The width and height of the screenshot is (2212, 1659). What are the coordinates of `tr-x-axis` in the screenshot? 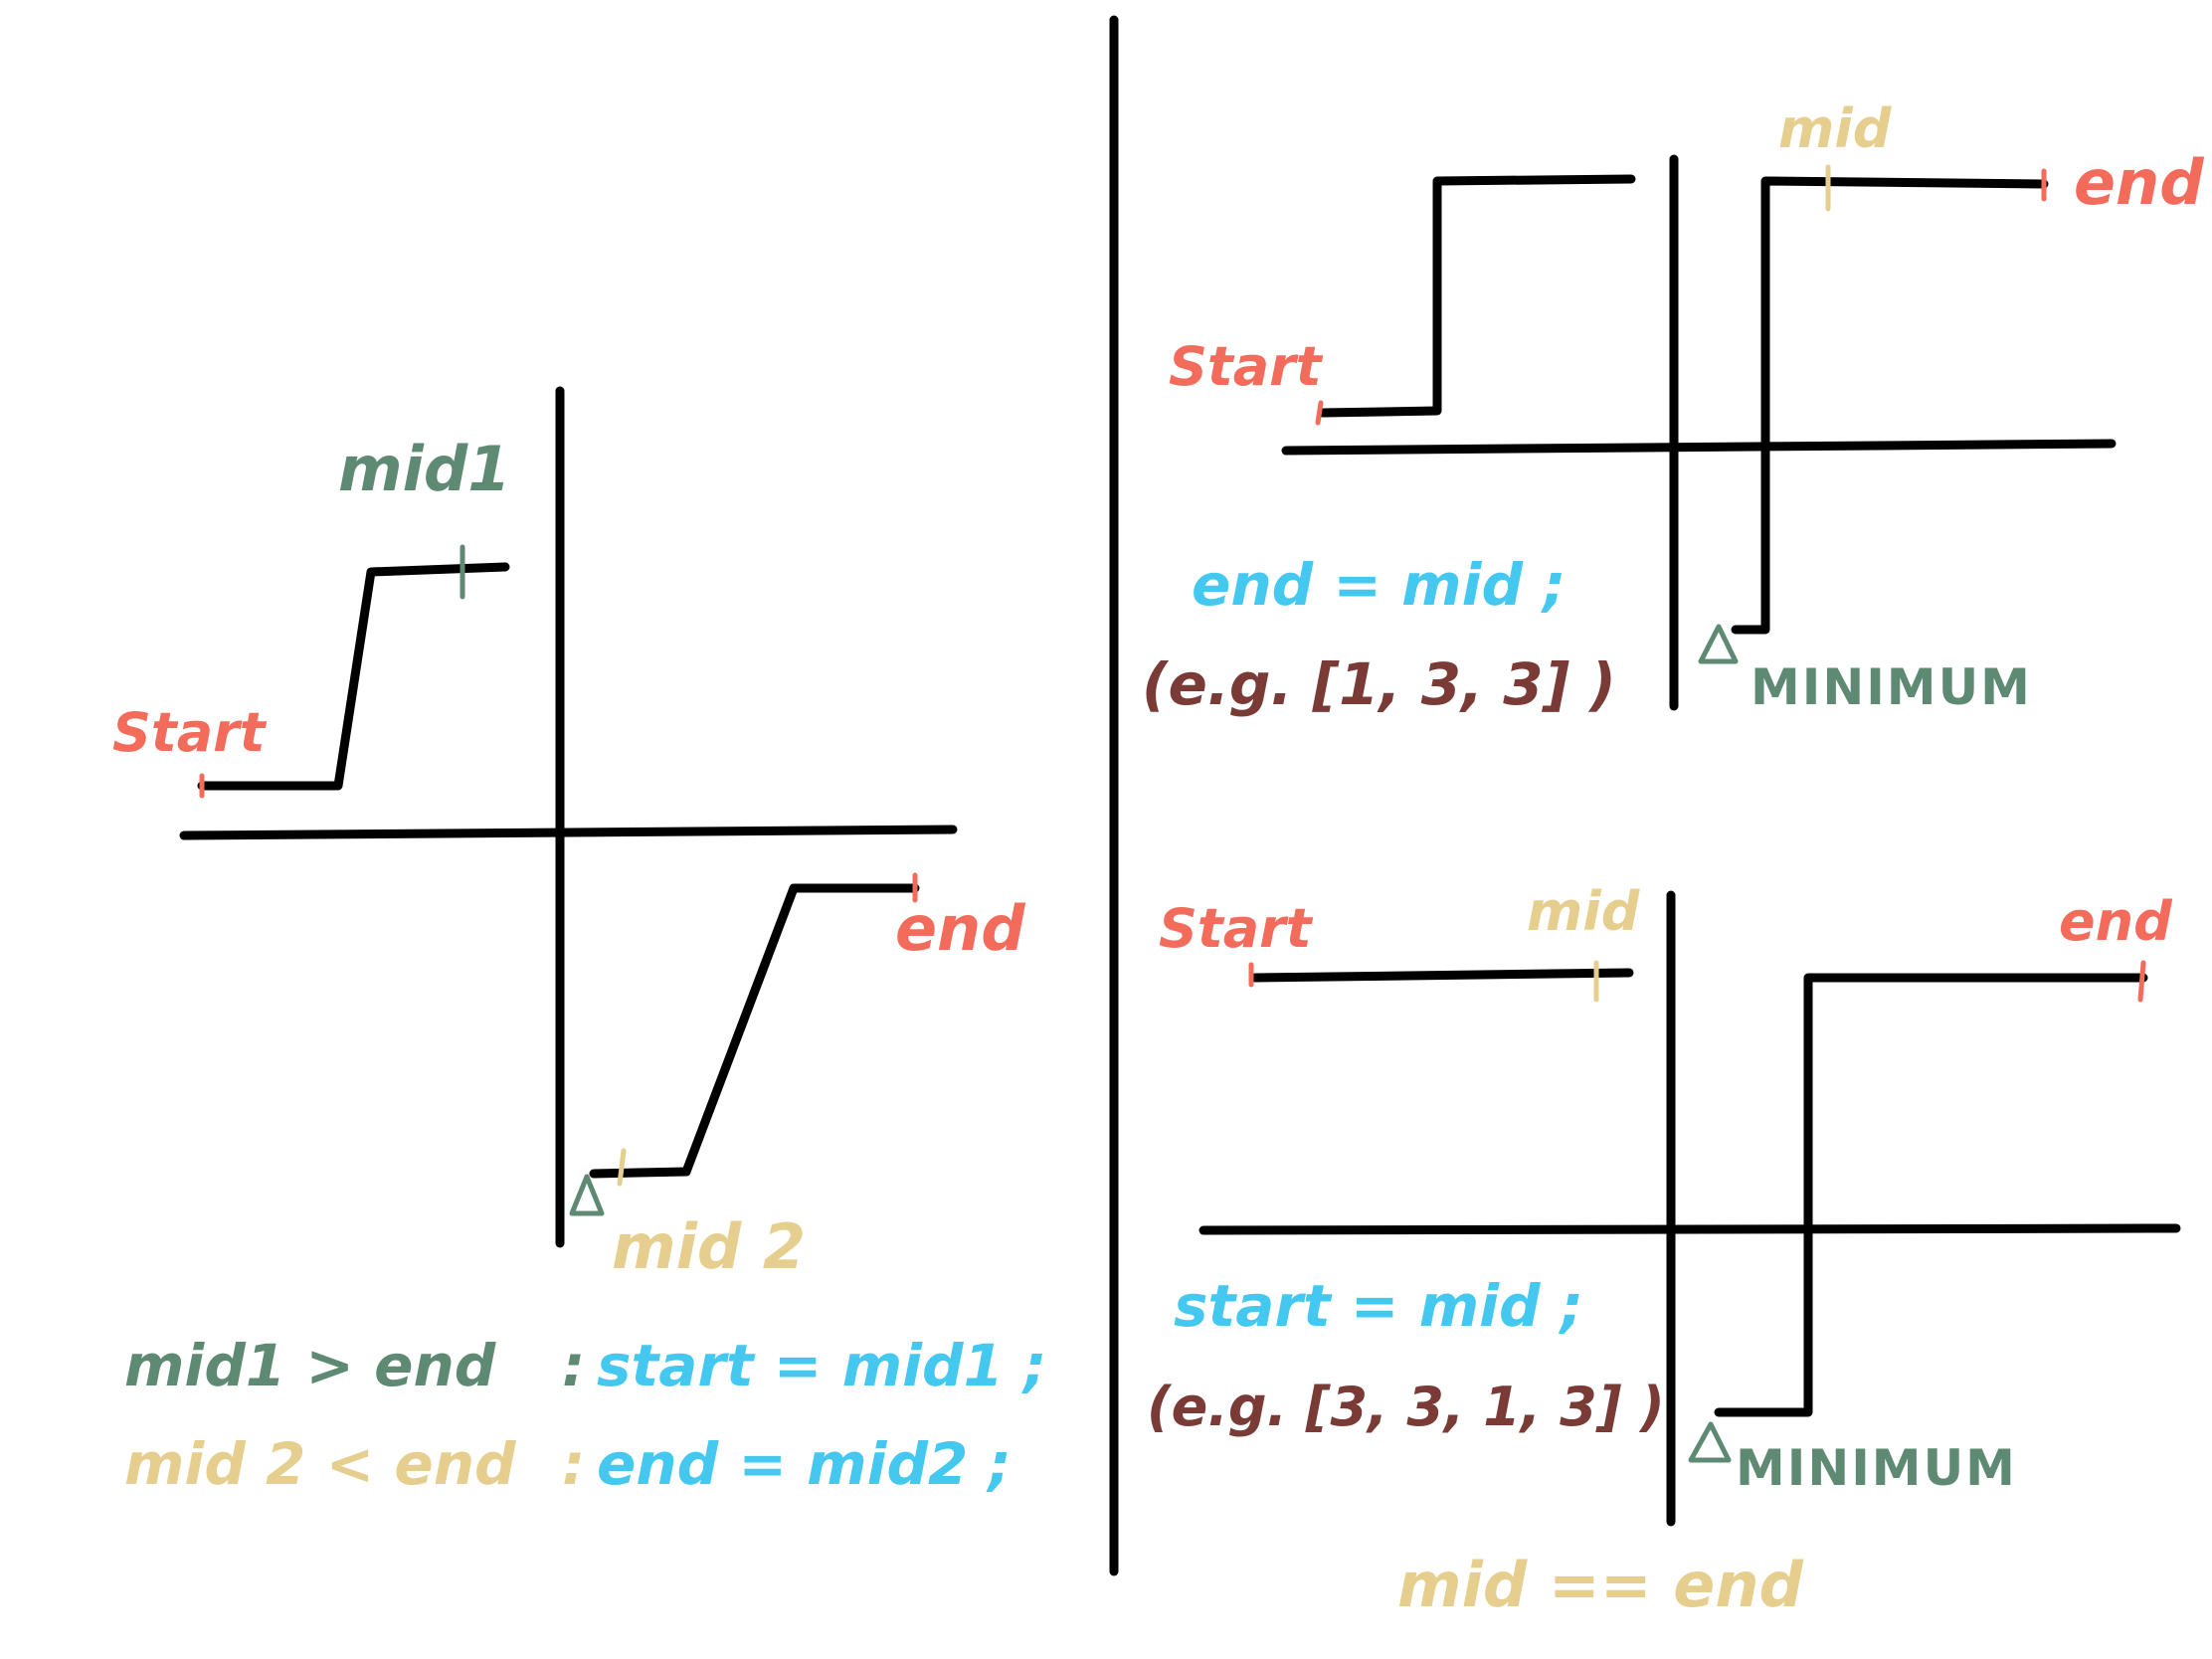 It's located at (1699, 447).